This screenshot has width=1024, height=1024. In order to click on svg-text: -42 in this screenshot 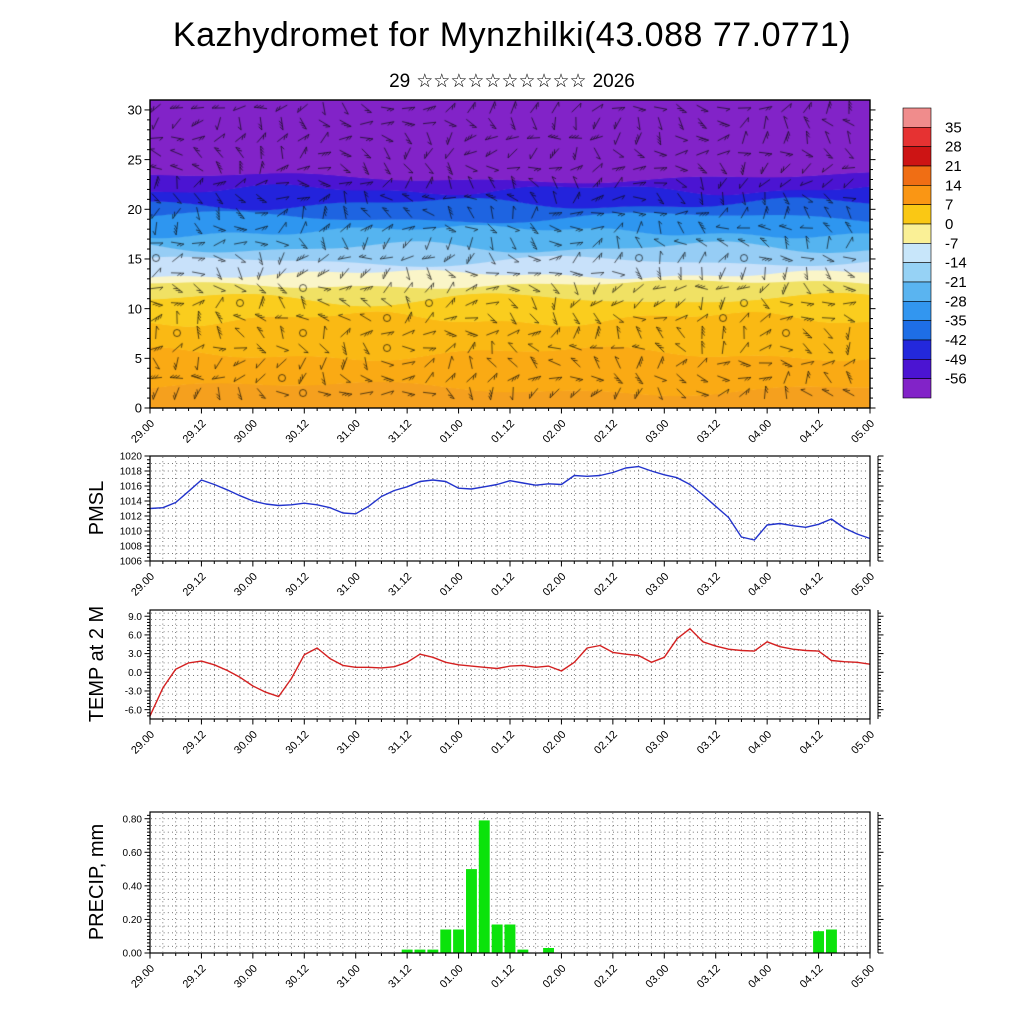, I will do `click(956, 340)`.